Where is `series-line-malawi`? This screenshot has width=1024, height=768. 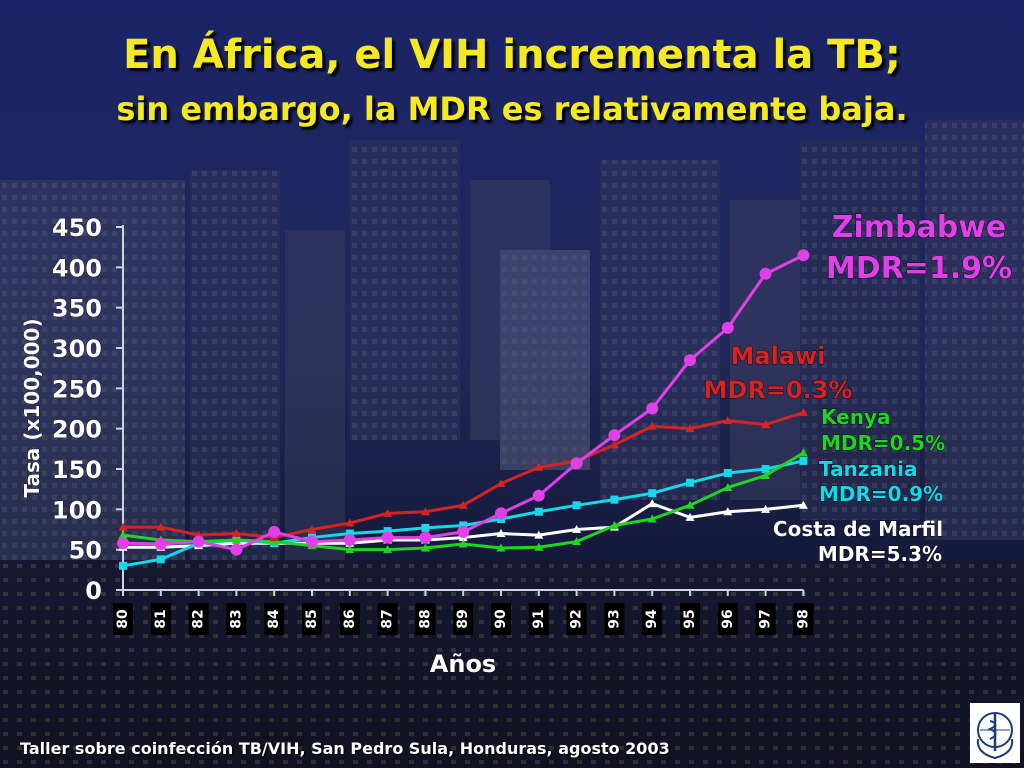
series-line-malawi is located at coordinates (463, 475).